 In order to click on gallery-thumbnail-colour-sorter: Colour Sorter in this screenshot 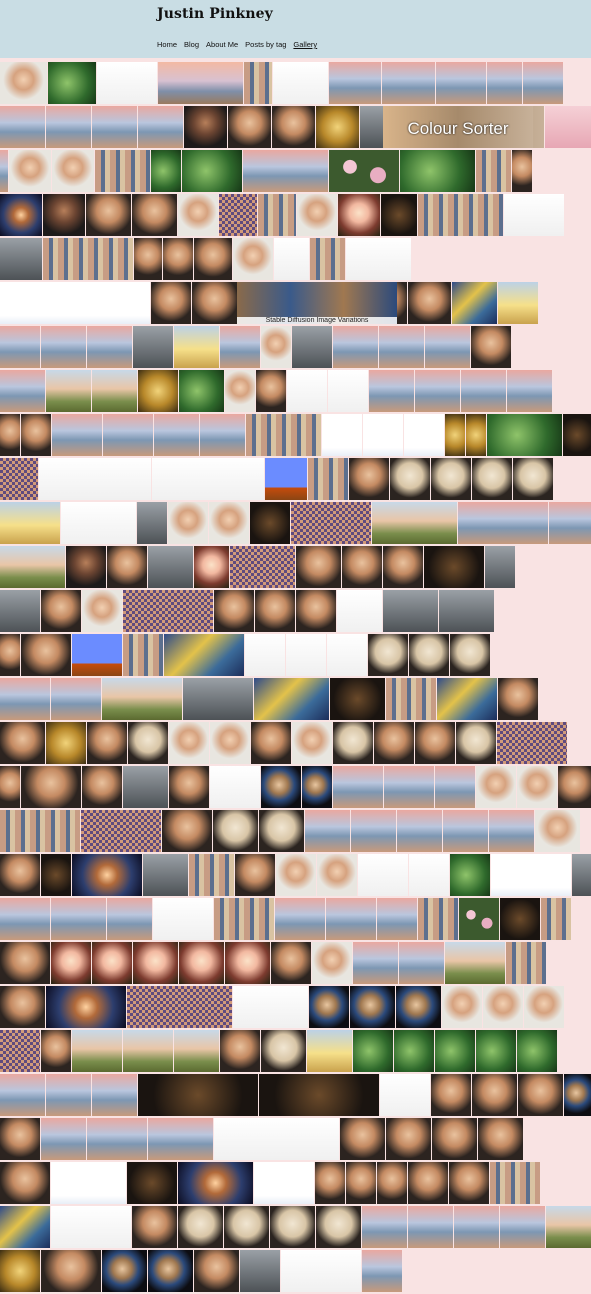, I will do `click(458, 127)`.